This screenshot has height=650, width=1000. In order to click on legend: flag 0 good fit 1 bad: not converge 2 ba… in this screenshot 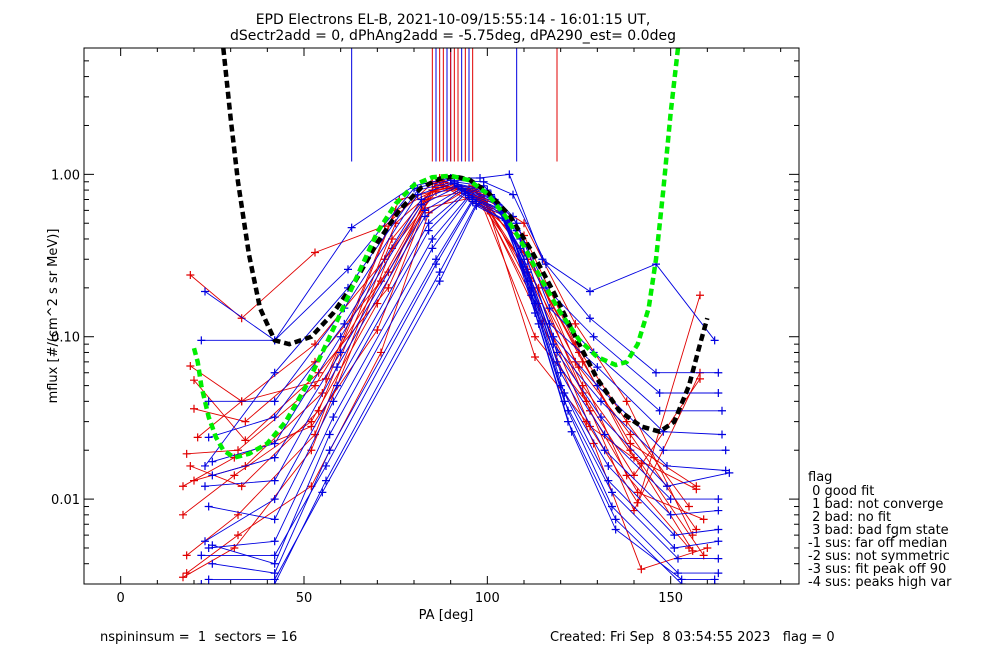, I will do `click(880, 530)`.